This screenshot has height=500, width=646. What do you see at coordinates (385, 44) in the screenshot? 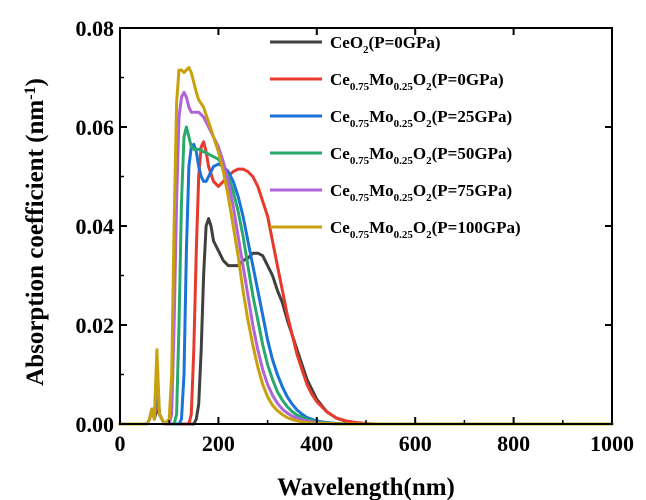
I see `legend-label-1: CeO2(P=0GPa)` at bounding box center [385, 44].